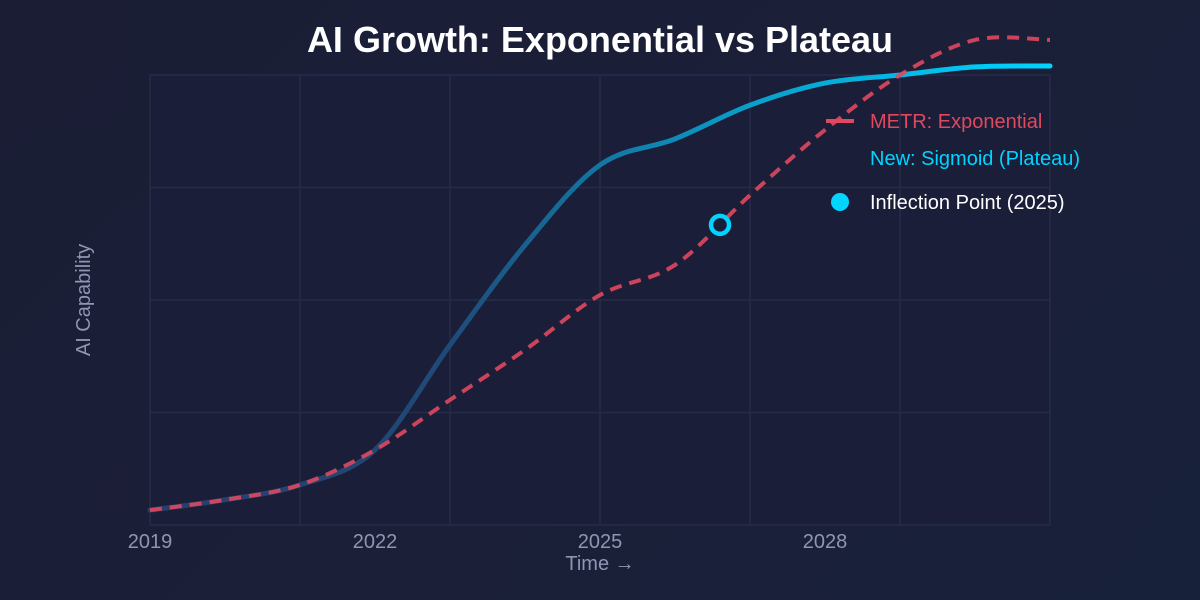  I want to click on x-axis-ticks: 2019 2022 2025 2028, so click(488, 542).